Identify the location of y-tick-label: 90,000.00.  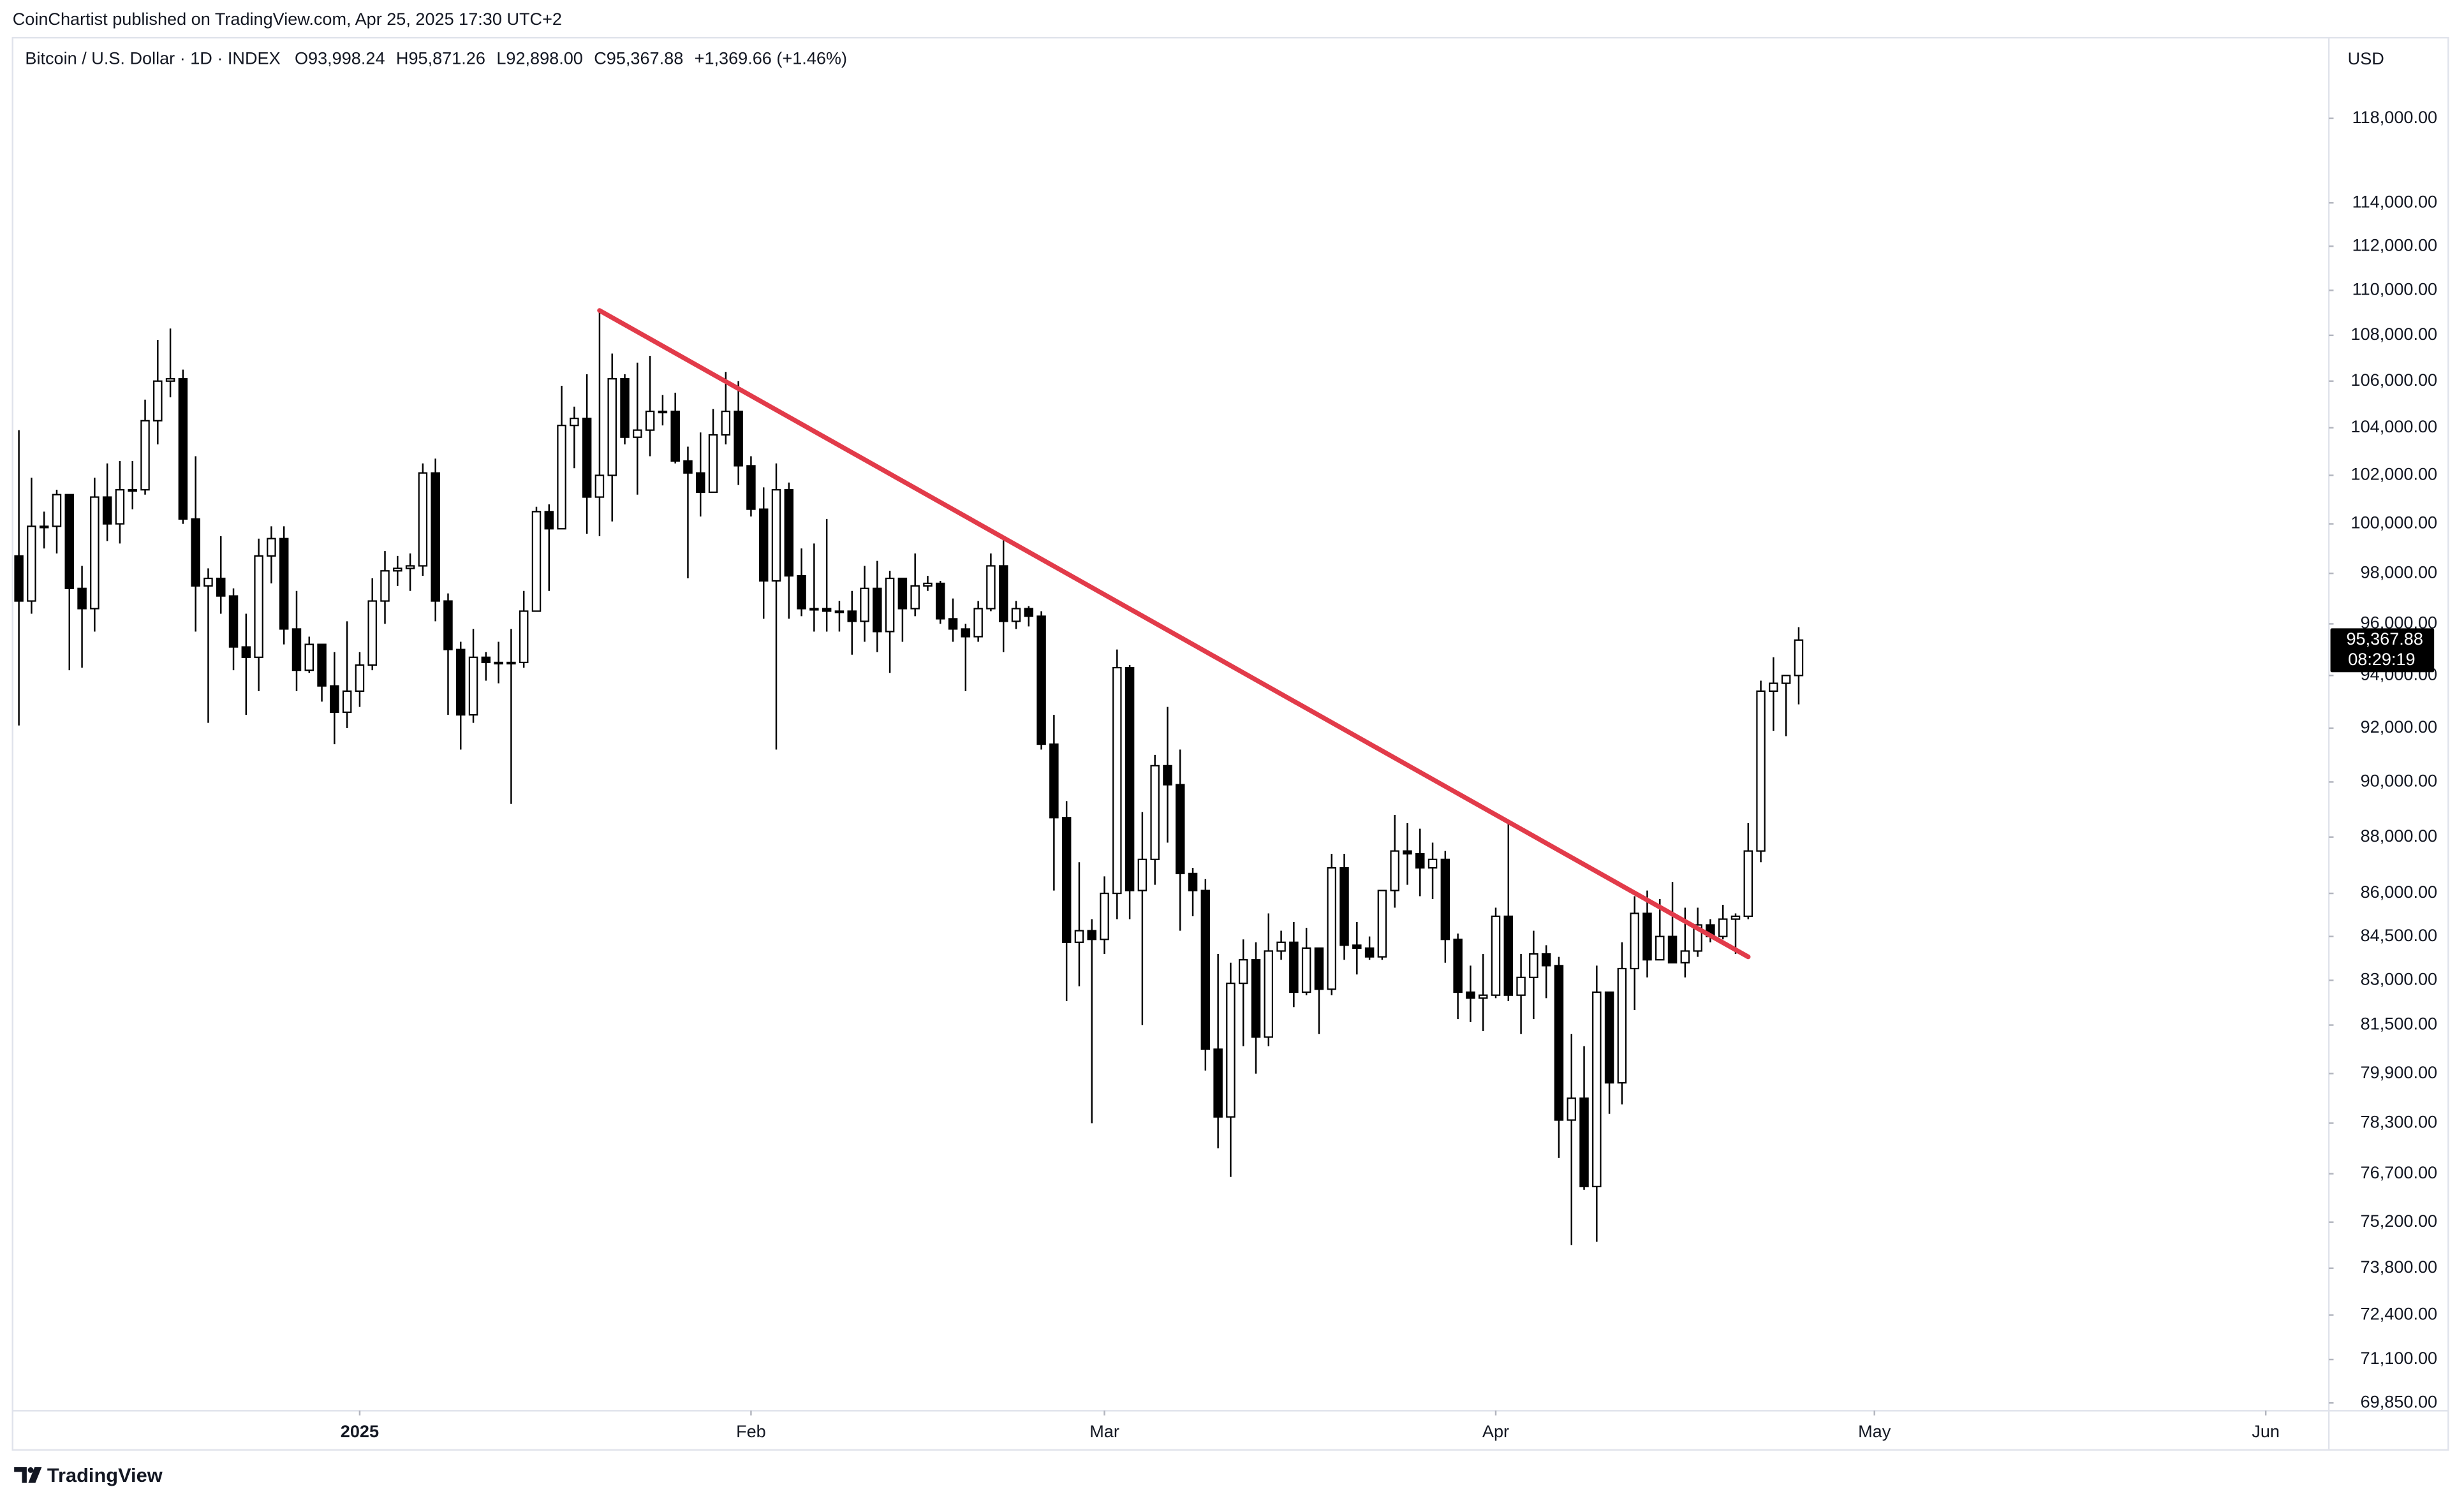
(2399, 781).